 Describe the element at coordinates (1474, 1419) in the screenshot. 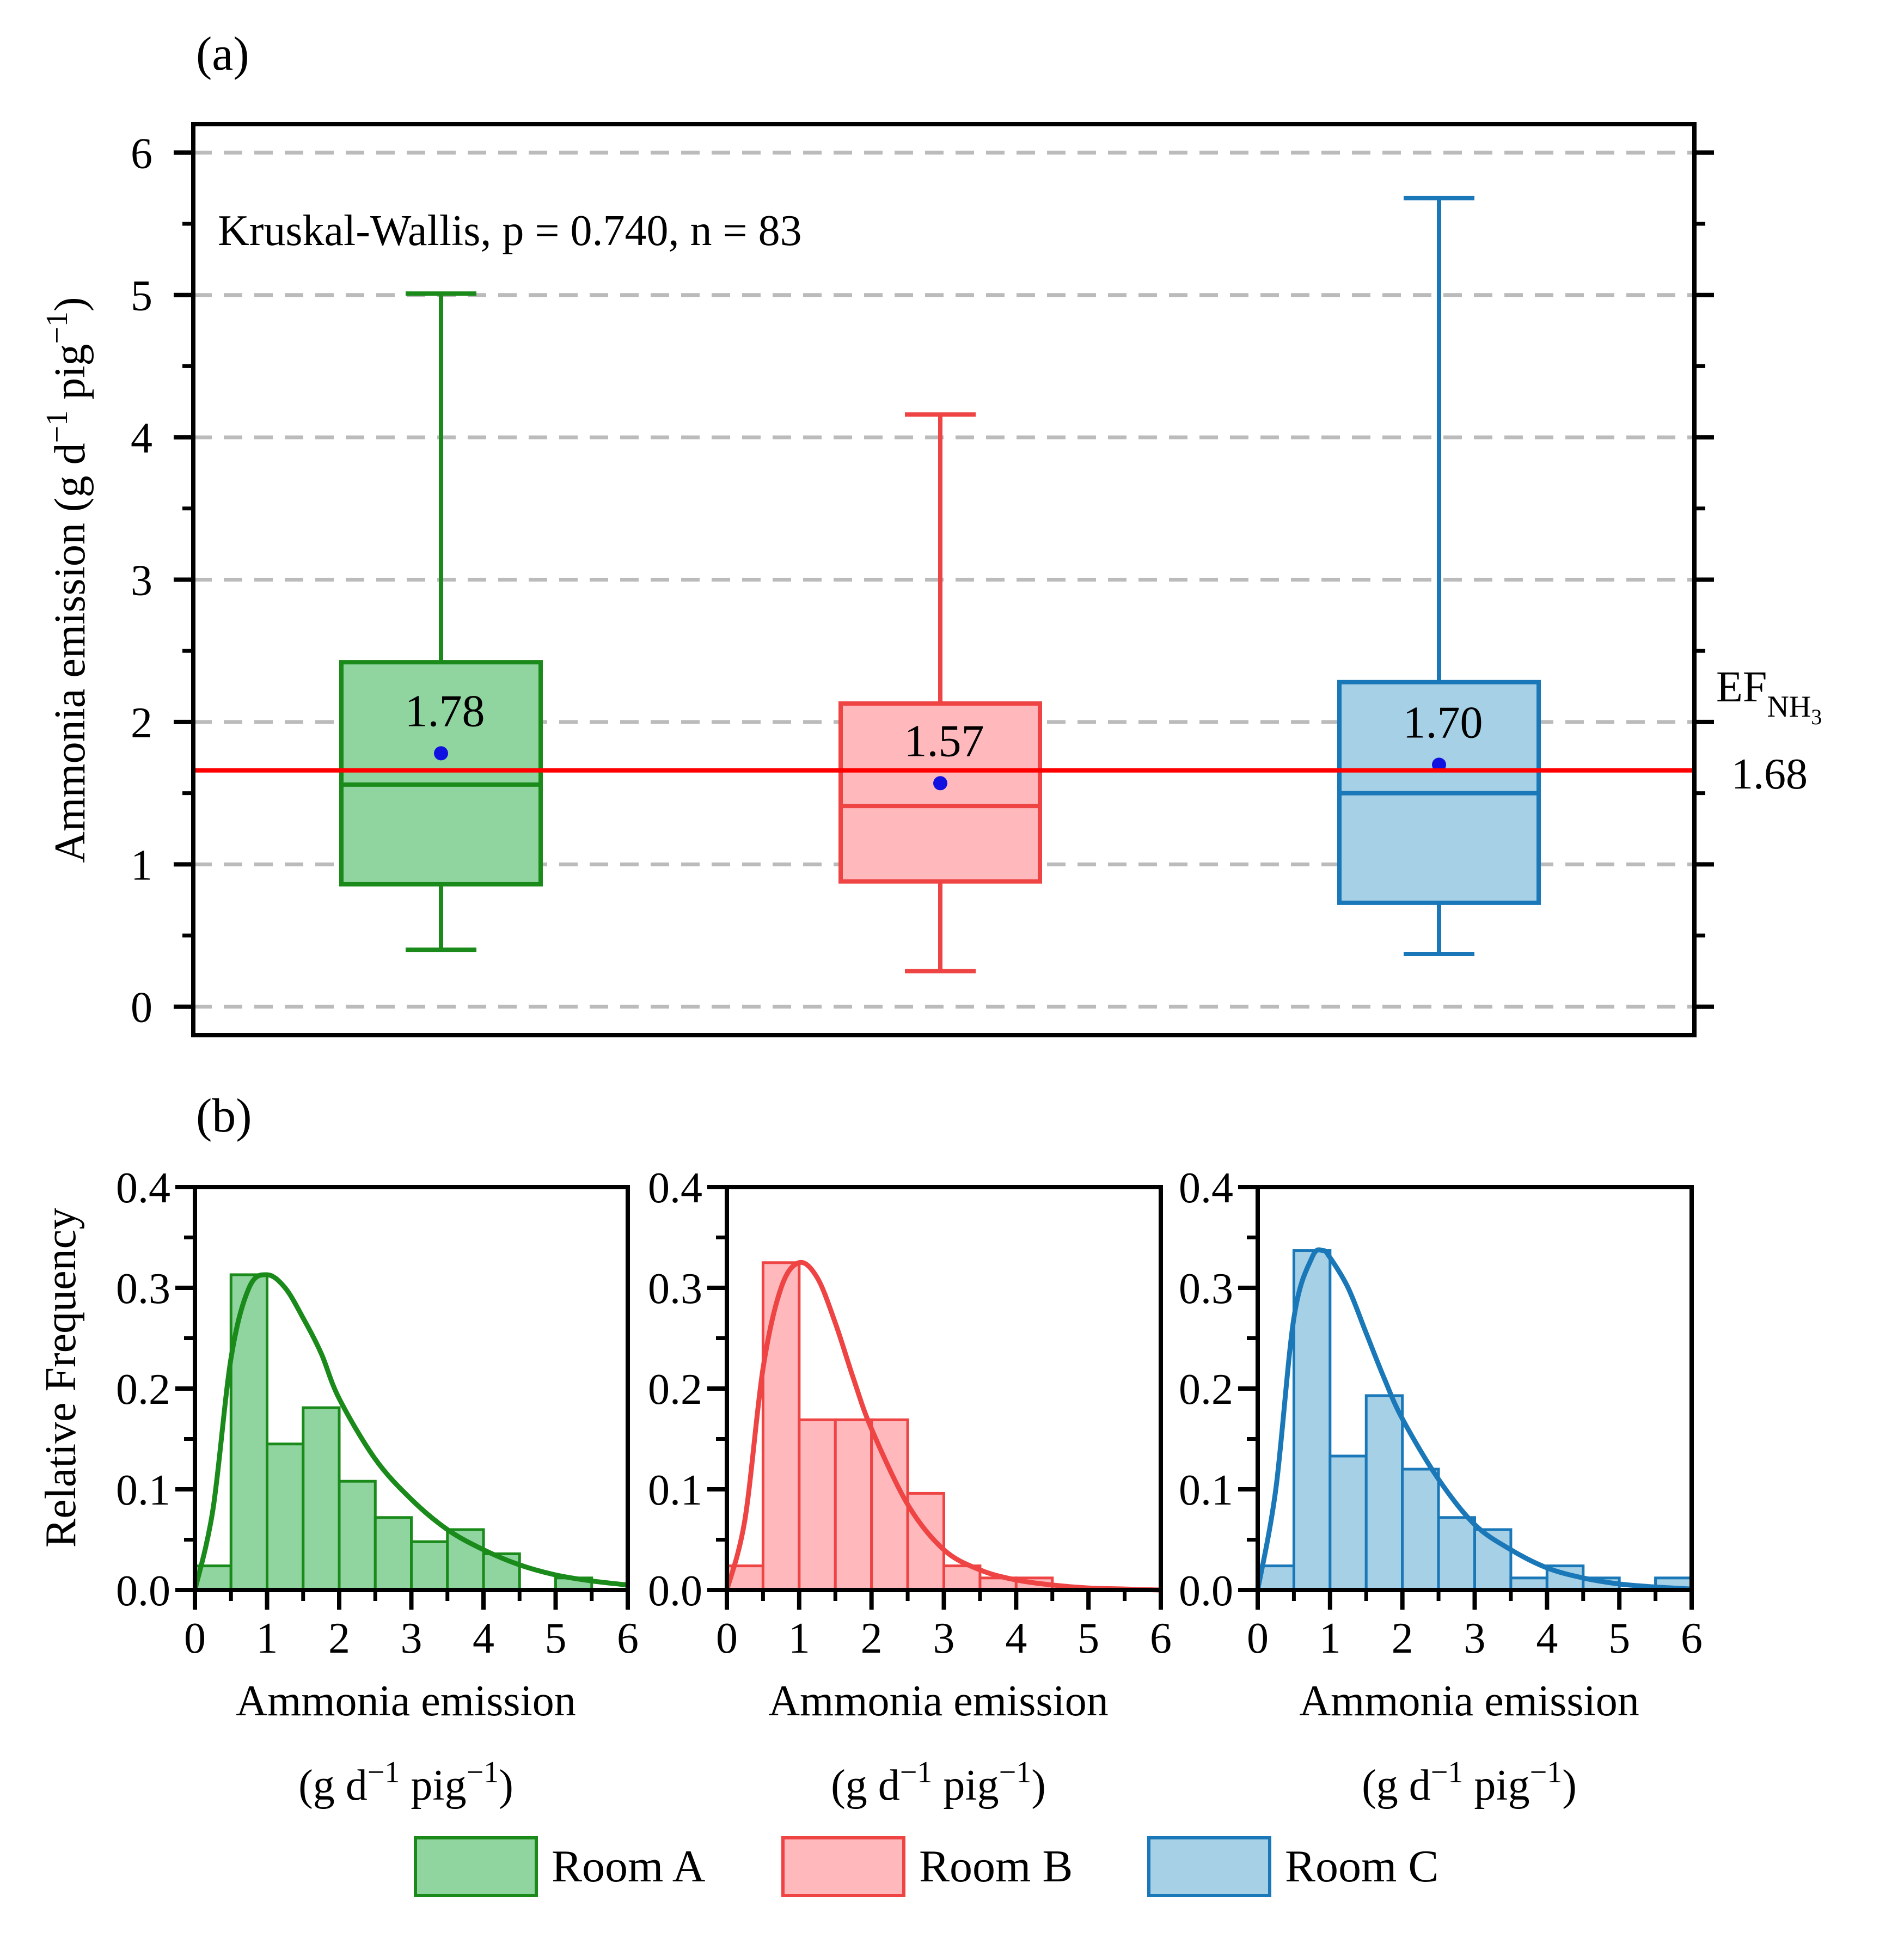

I see `fit-curve-room-c` at that location.